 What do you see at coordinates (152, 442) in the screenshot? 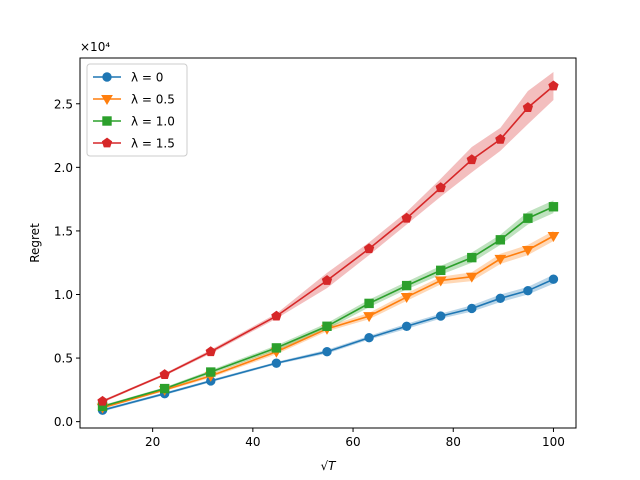
I see `x-tick-label: 20` at bounding box center [152, 442].